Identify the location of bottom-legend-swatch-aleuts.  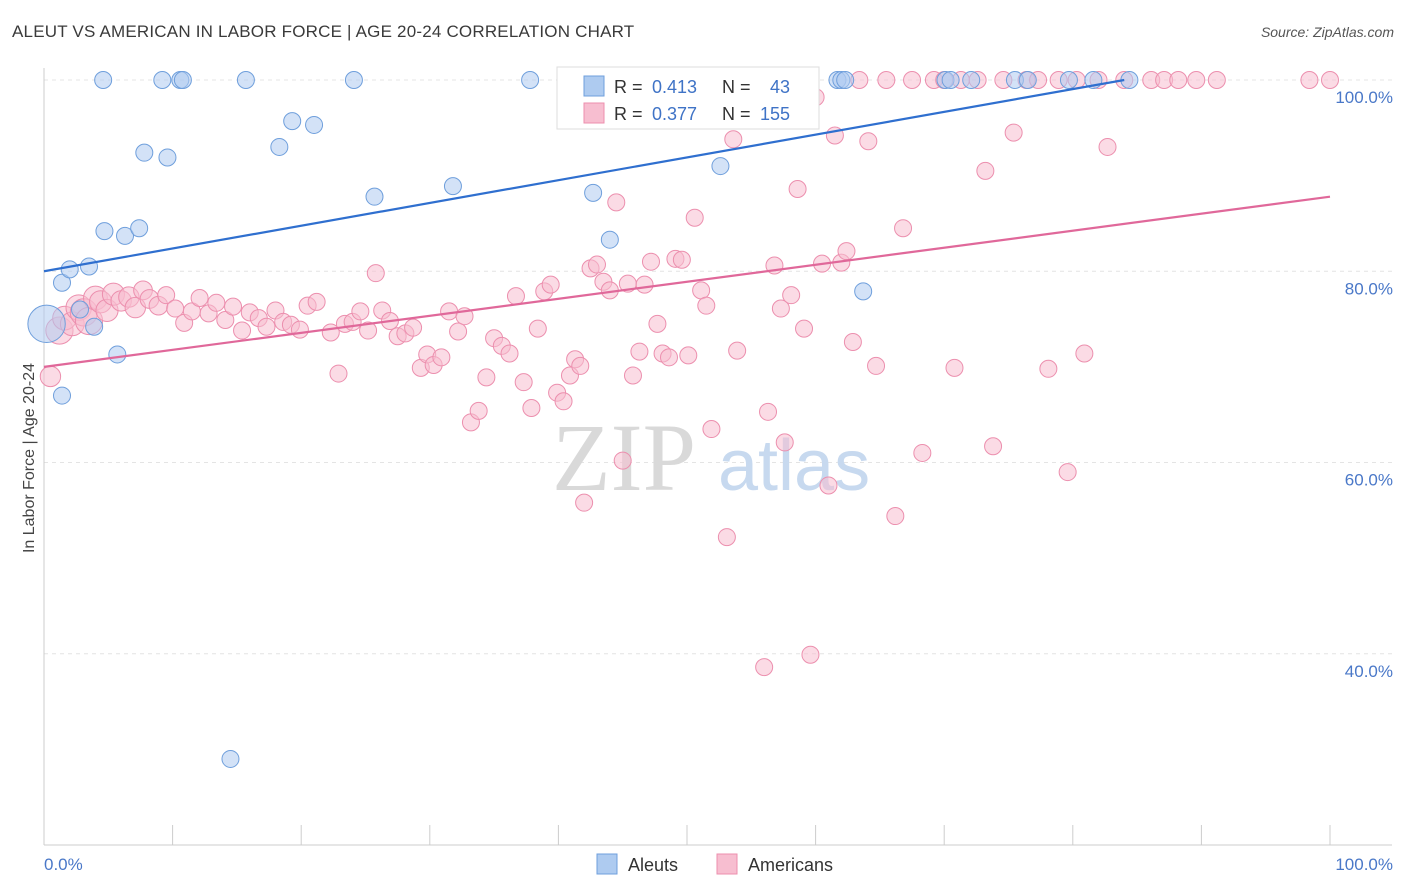
(607, 864).